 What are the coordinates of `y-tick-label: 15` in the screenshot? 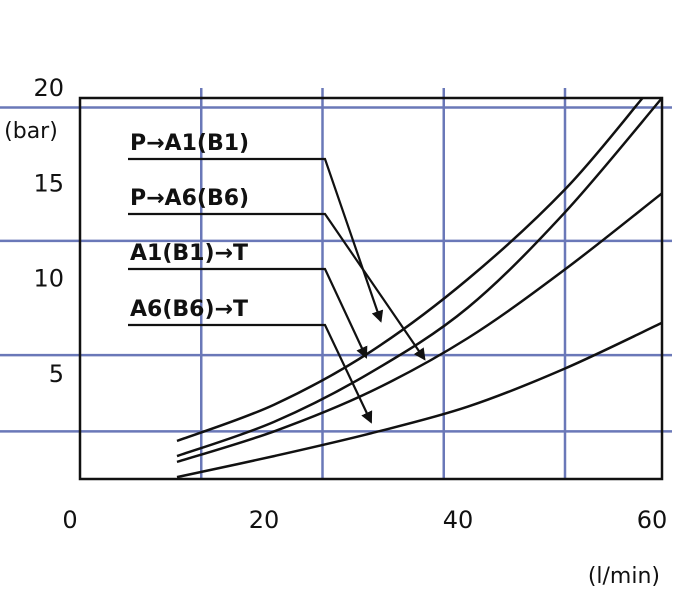 It's located at (48, 183).